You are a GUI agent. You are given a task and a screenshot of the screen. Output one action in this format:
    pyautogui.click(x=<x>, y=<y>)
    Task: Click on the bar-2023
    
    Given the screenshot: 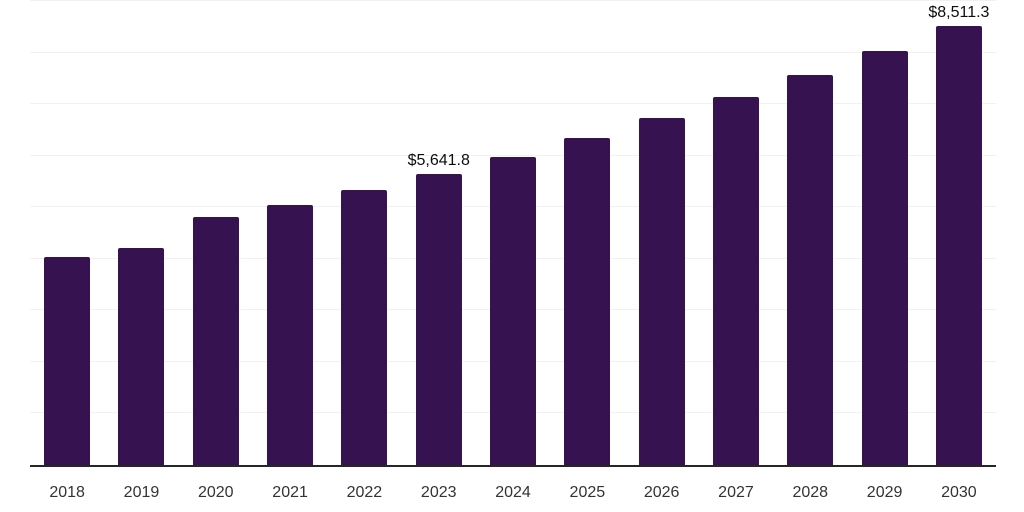 What is the action you would take?
    pyautogui.click(x=438, y=320)
    